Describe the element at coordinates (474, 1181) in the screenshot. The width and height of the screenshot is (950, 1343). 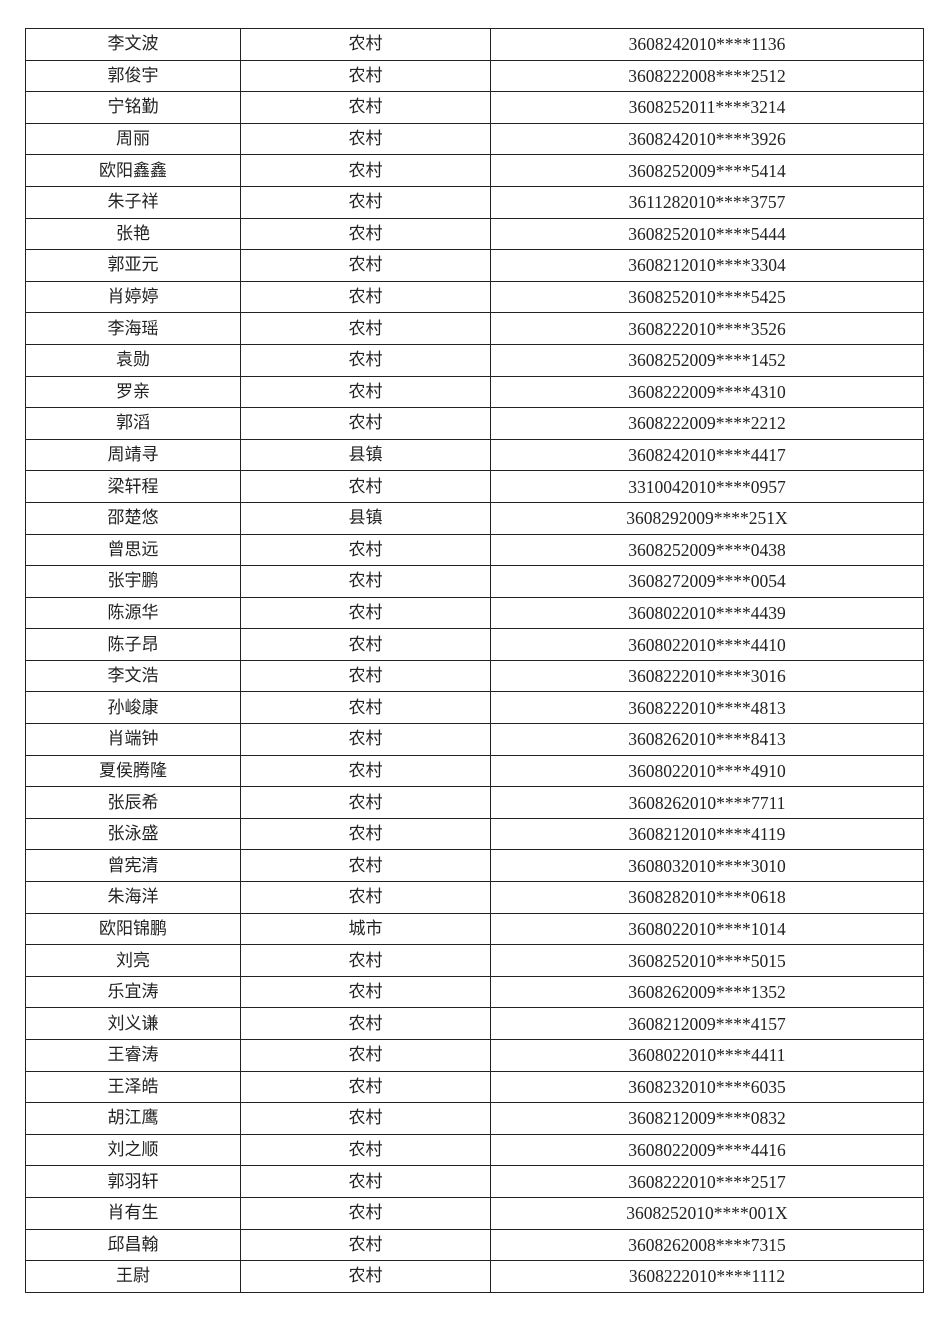
I see `table-row: 郭羽轩 农村 3608222010****2517` at that location.